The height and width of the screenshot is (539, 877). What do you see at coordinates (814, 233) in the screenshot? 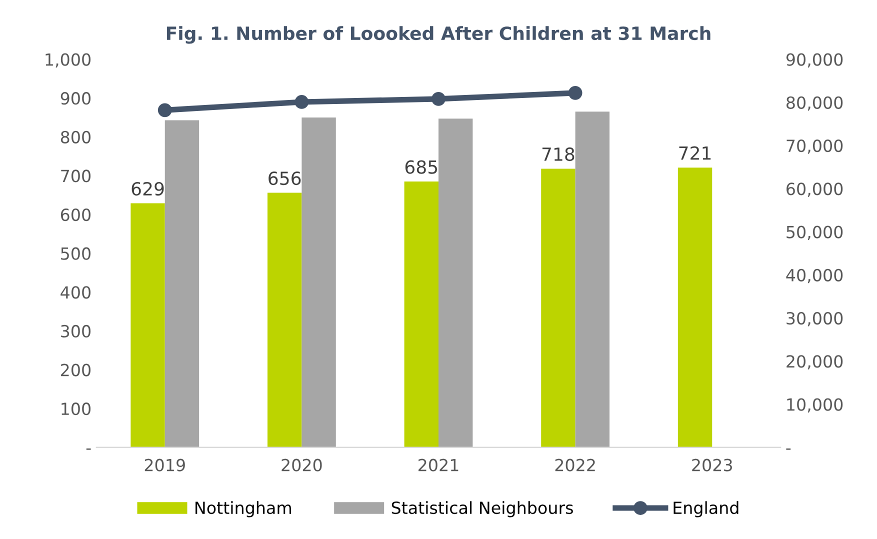
I see `y2-tick-label: 50,000` at bounding box center [814, 233].